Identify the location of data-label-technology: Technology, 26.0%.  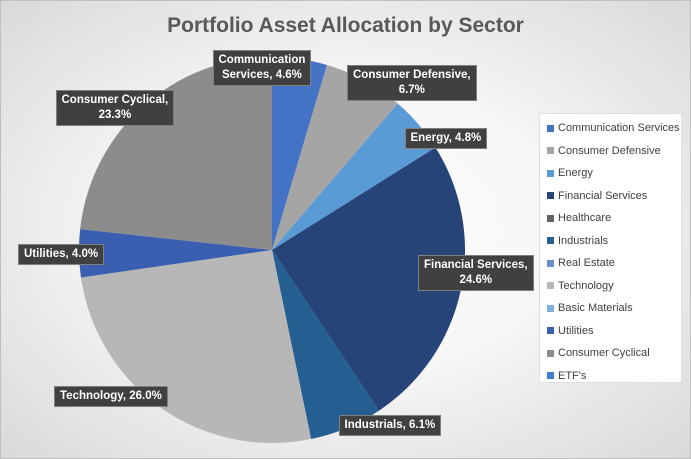
(111, 396).